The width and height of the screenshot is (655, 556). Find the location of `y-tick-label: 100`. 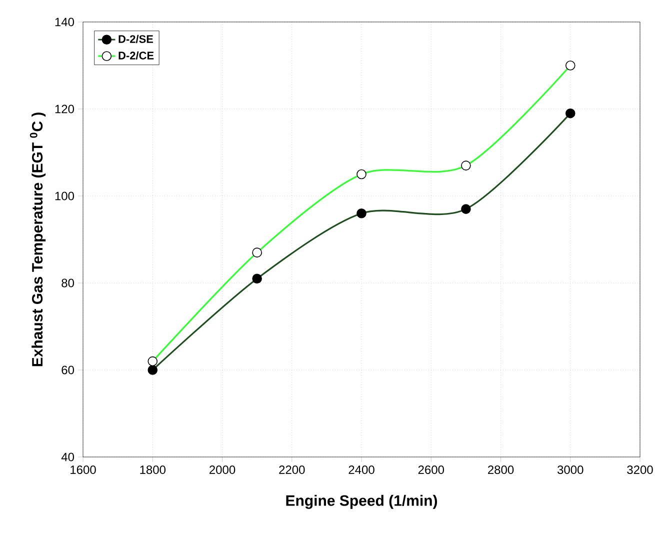

y-tick-label: 100 is located at coordinates (64, 196).